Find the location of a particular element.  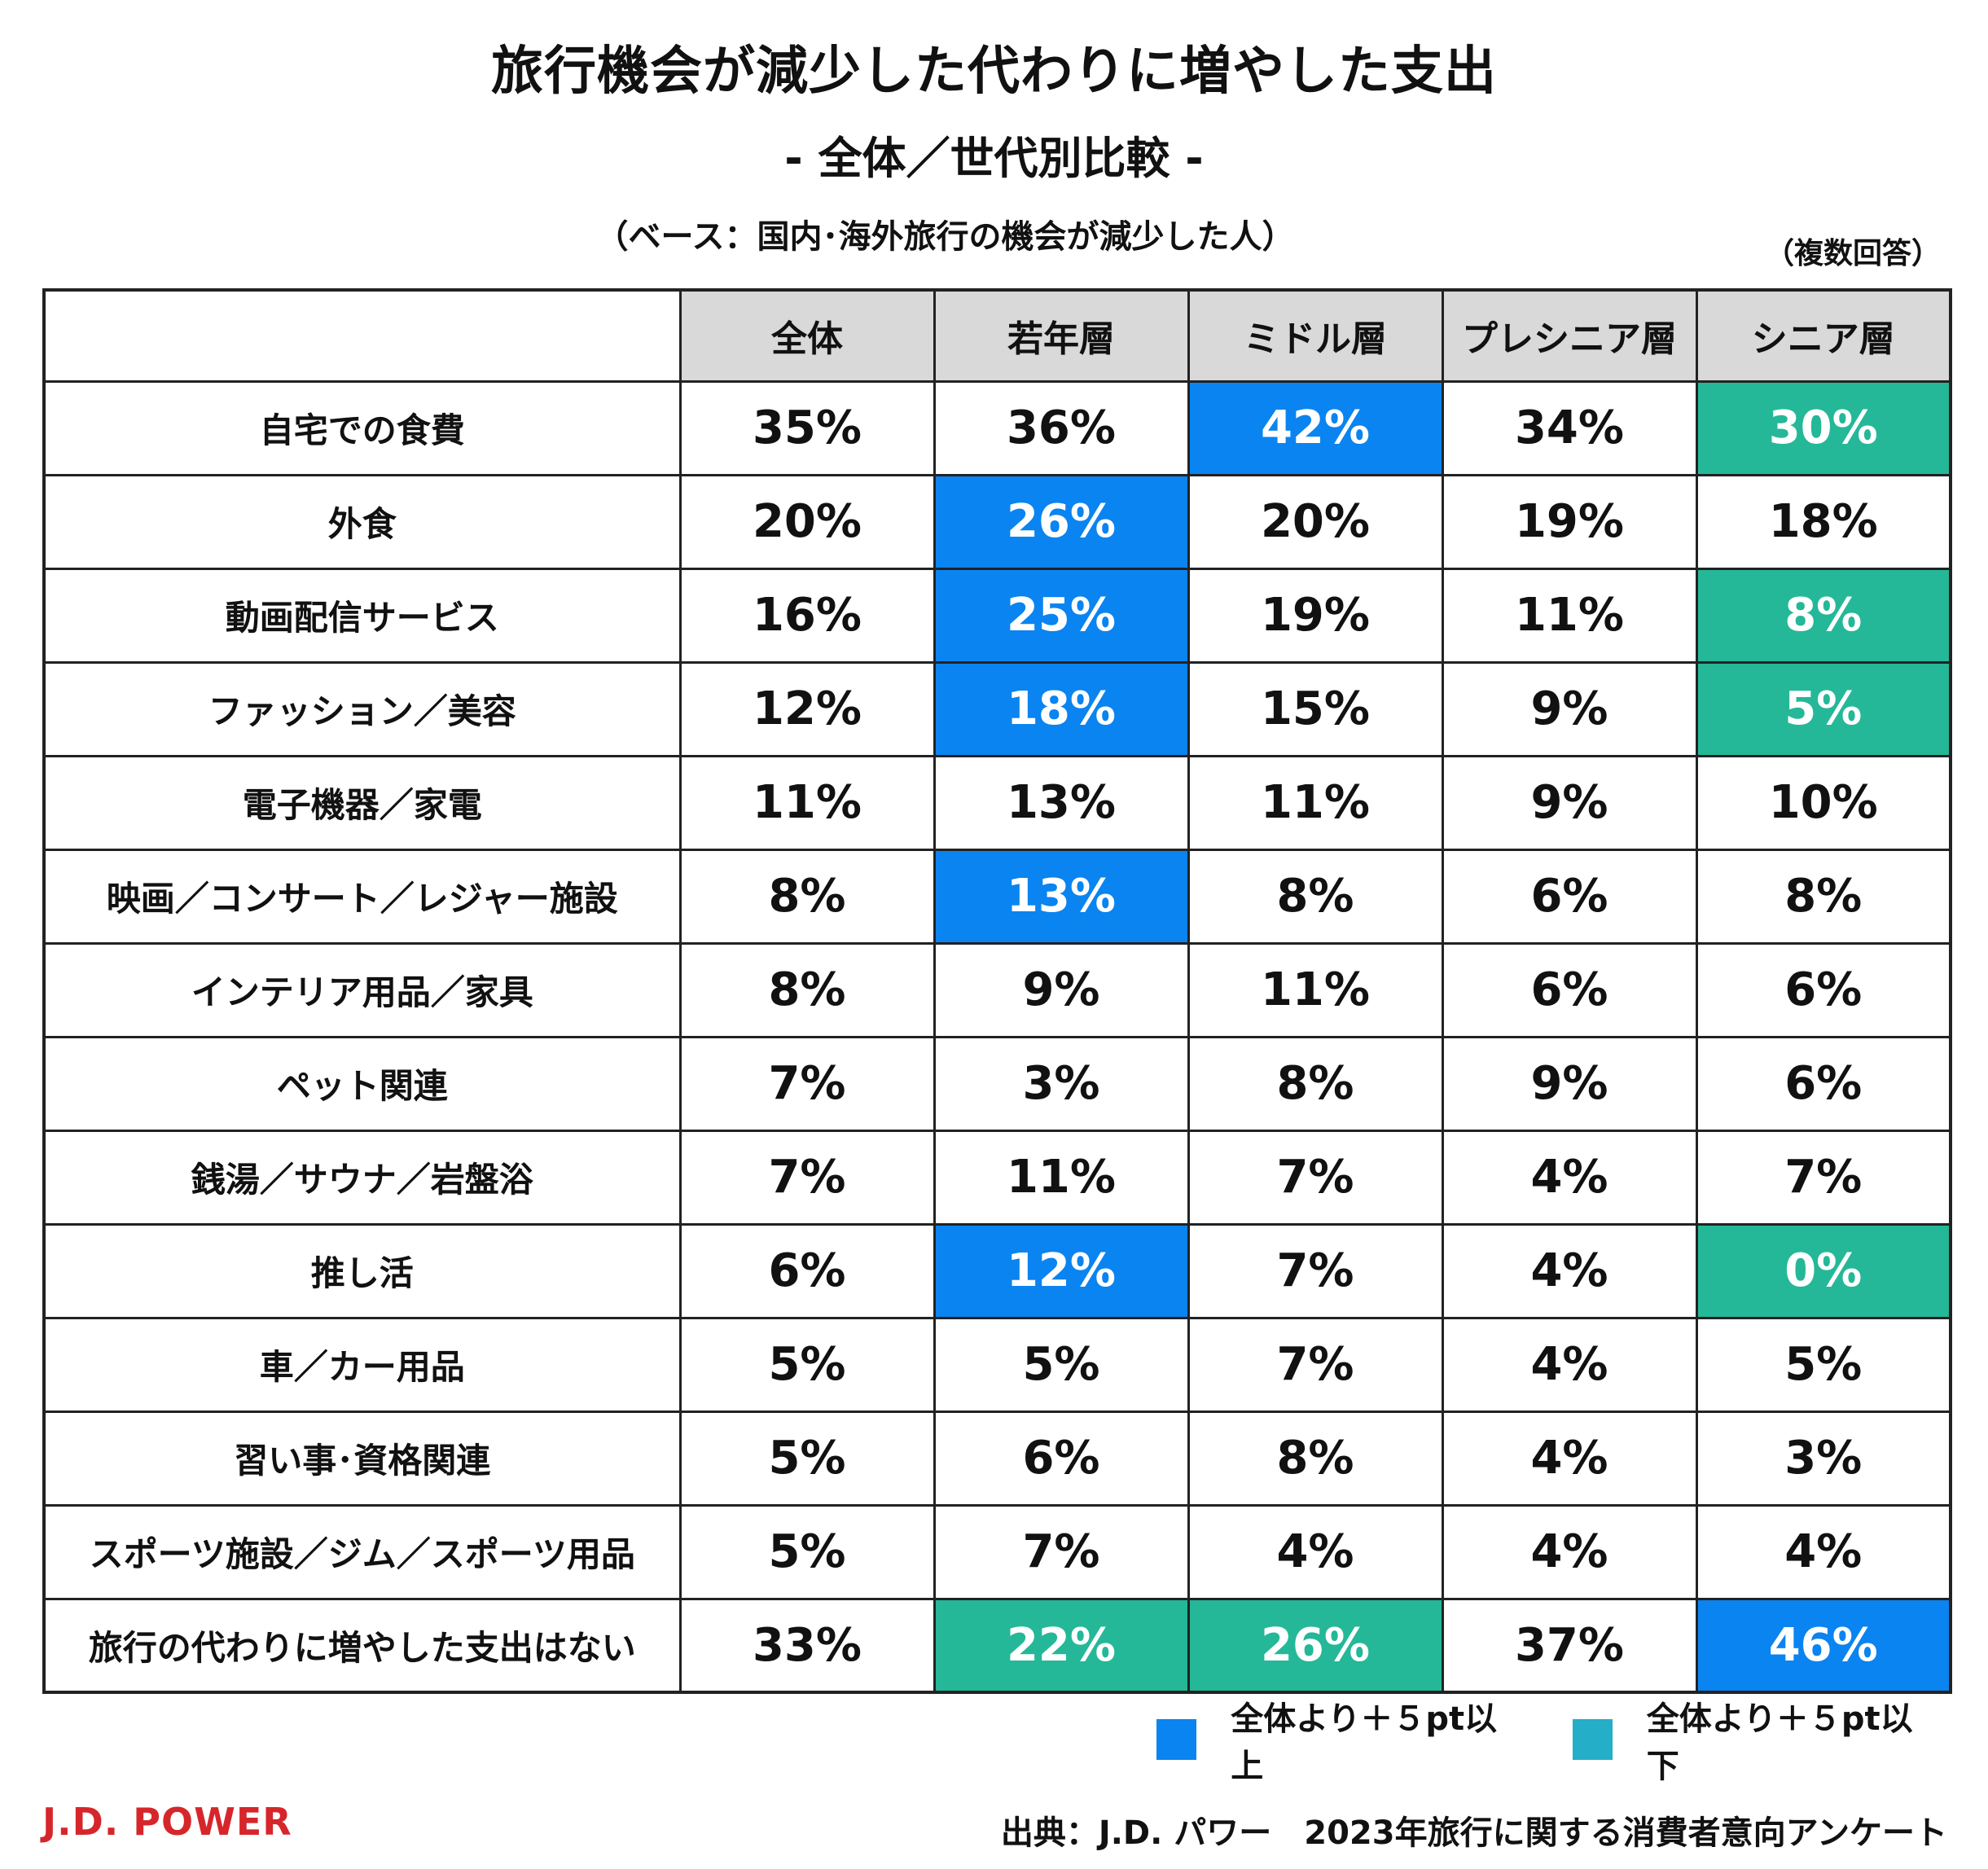

row-label: インテリア用品／家具 is located at coordinates (362, 990).